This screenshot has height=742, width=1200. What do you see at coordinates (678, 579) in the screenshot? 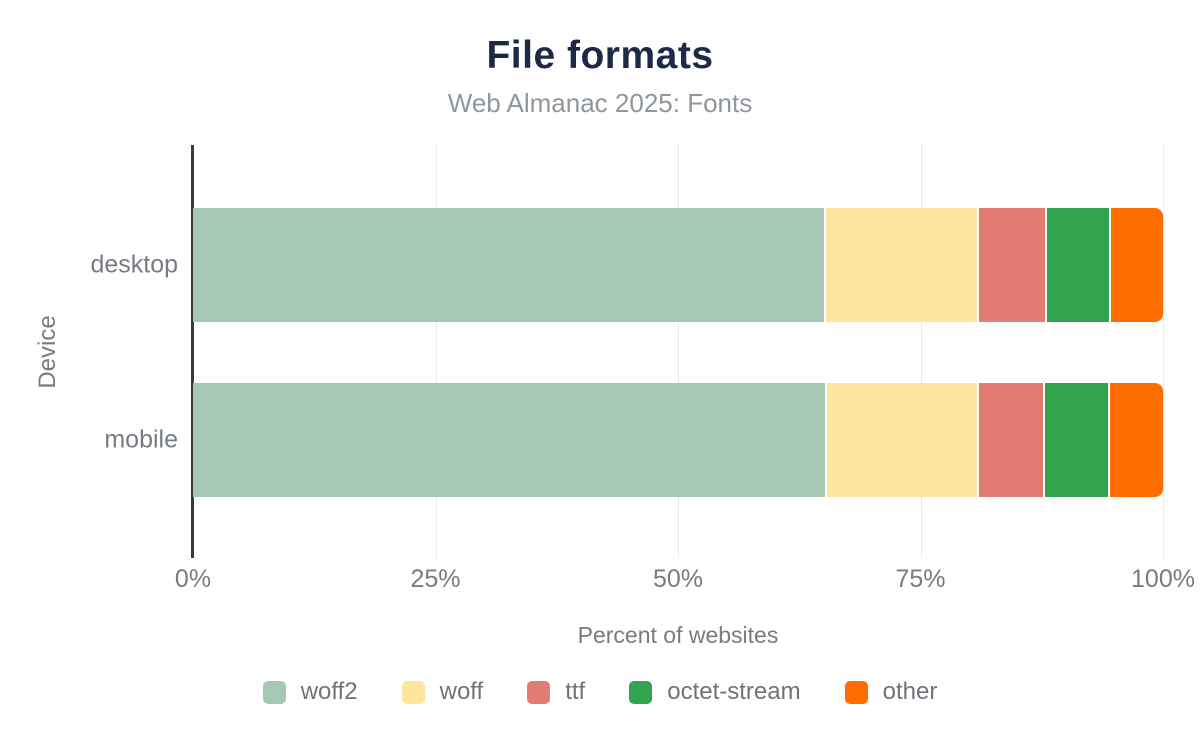
I see `x-tick-label-50: 50%` at bounding box center [678, 579].